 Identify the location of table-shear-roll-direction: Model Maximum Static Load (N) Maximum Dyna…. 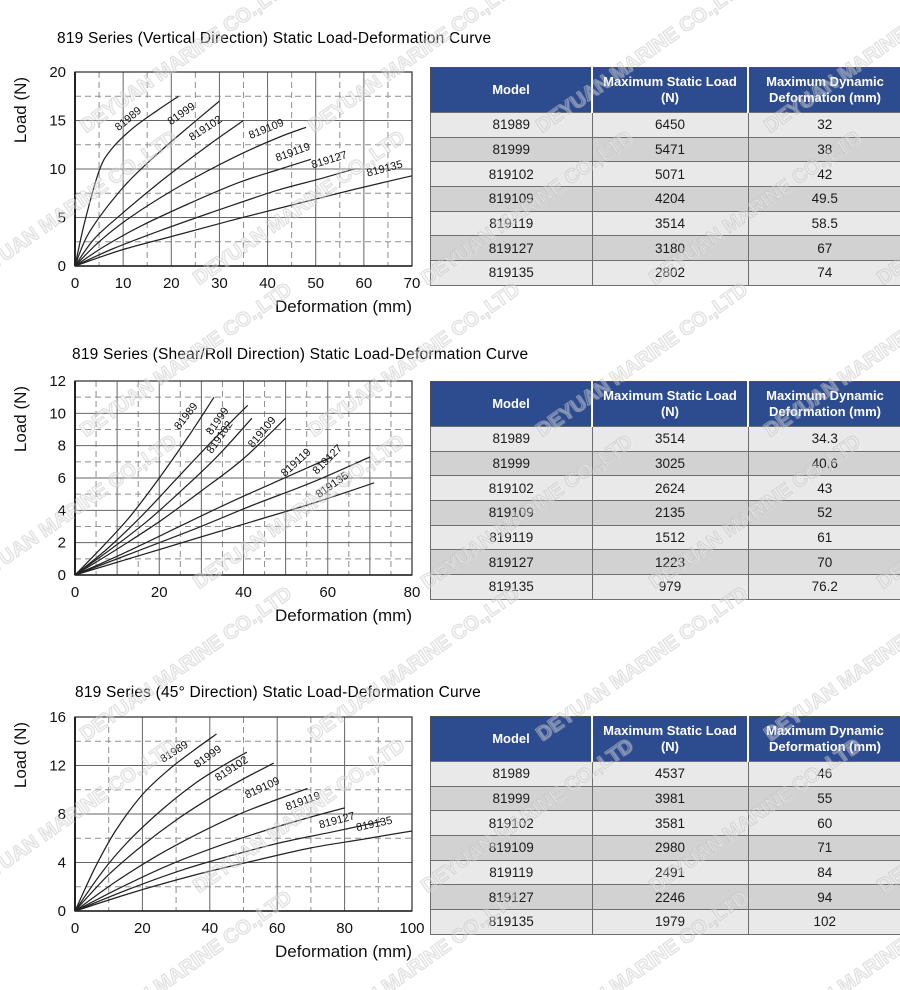
(665, 490).